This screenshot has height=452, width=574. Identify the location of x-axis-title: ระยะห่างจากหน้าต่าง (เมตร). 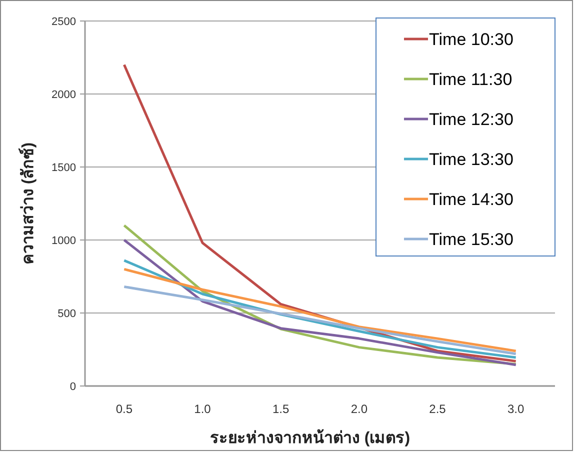
(310, 438).